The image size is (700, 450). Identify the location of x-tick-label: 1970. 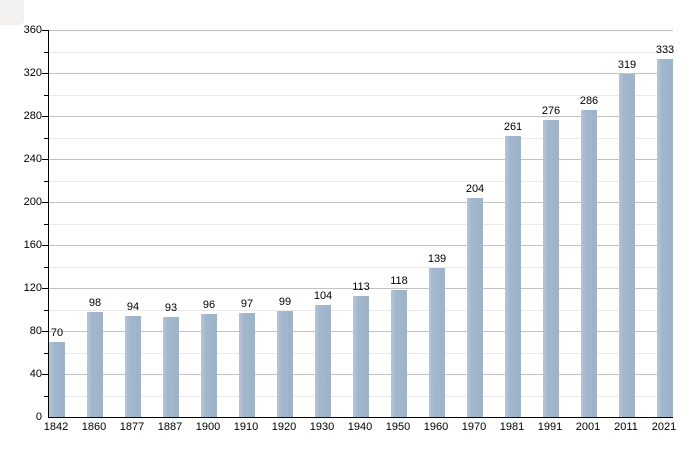
(474, 427).